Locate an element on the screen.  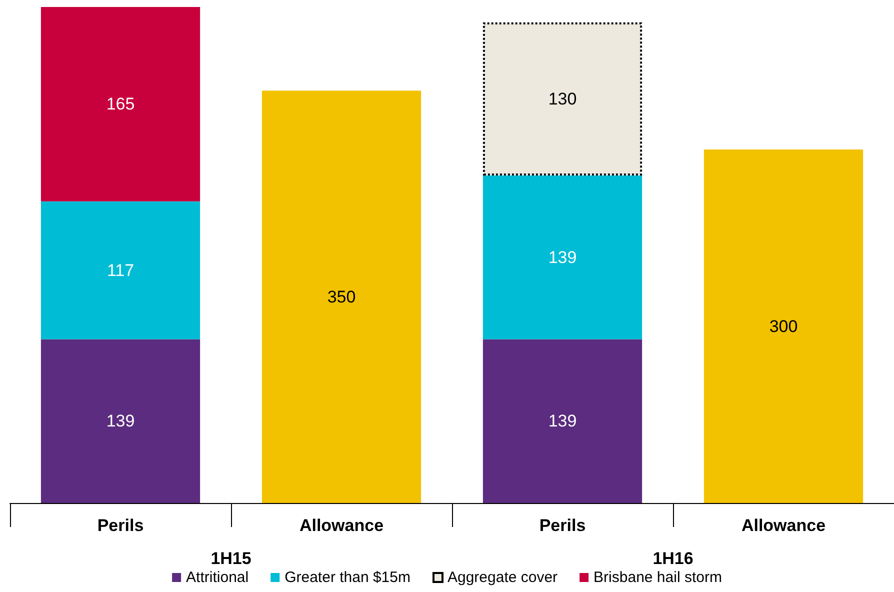
data-label: 130 is located at coordinates (562, 98).